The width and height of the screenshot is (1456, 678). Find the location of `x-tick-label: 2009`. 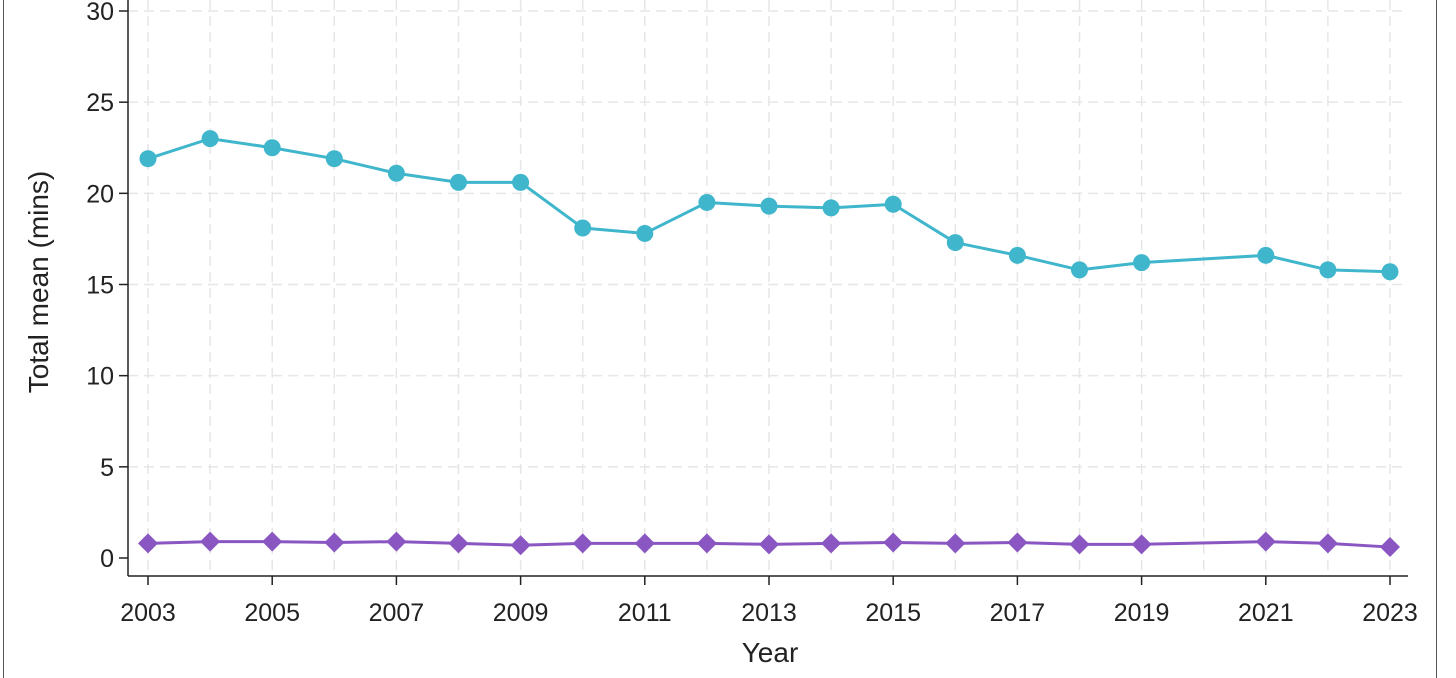

x-tick-label: 2009 is located at coordinates (521, 613).